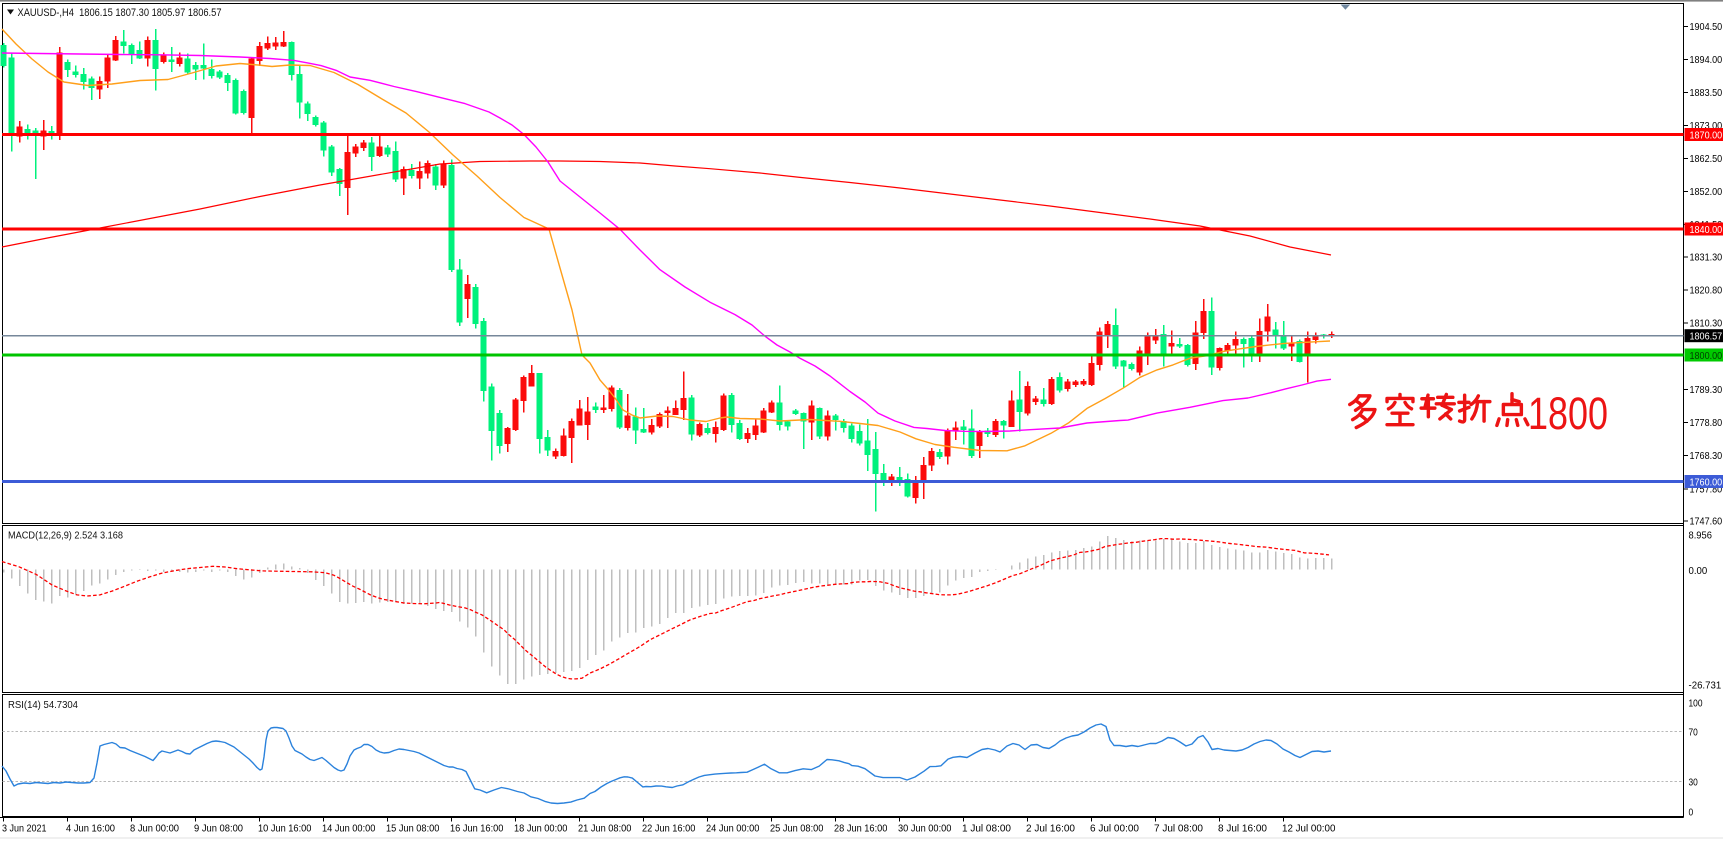 This screenshot has height=842, width=1723. Describe the element at coordinates (605, 829) in the screenshot. I see `svg-text: 21 Jun 08:00` at that location.